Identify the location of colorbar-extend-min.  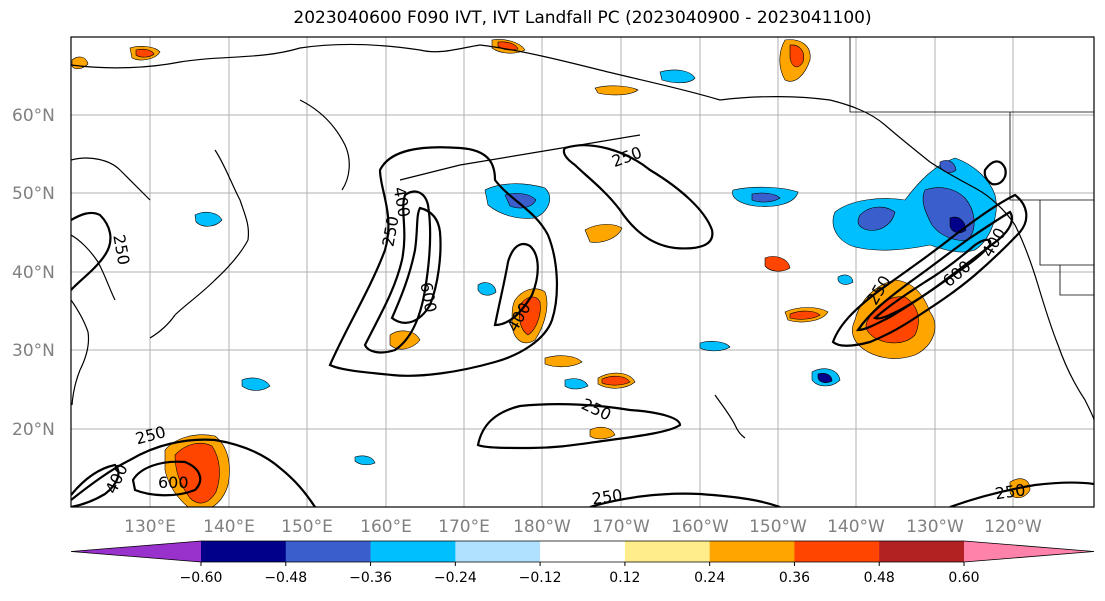
(136, 551).